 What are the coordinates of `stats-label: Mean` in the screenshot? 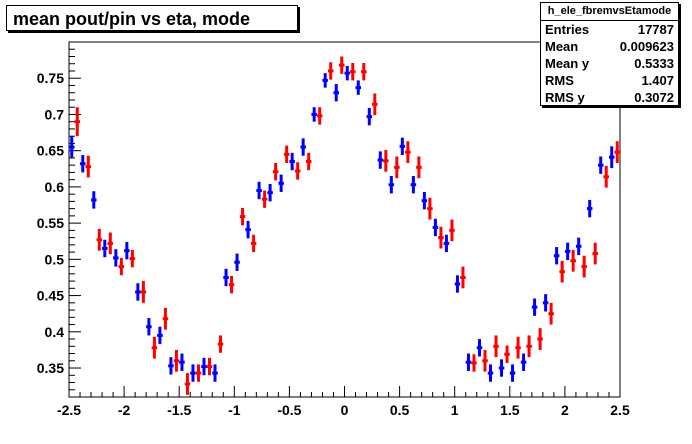 It's located at (562, 46).